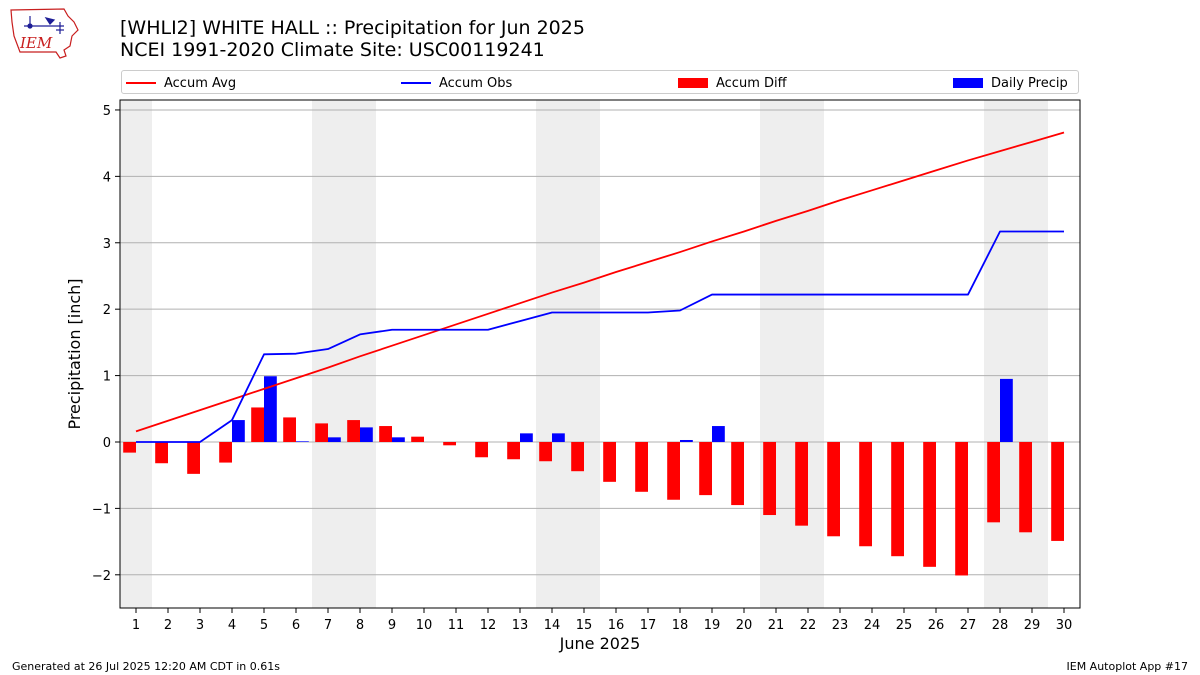 Image resolution: width=1200 pixels, height=675 pixels. I want to click on x-tick-label: 20, so click(744, 625).